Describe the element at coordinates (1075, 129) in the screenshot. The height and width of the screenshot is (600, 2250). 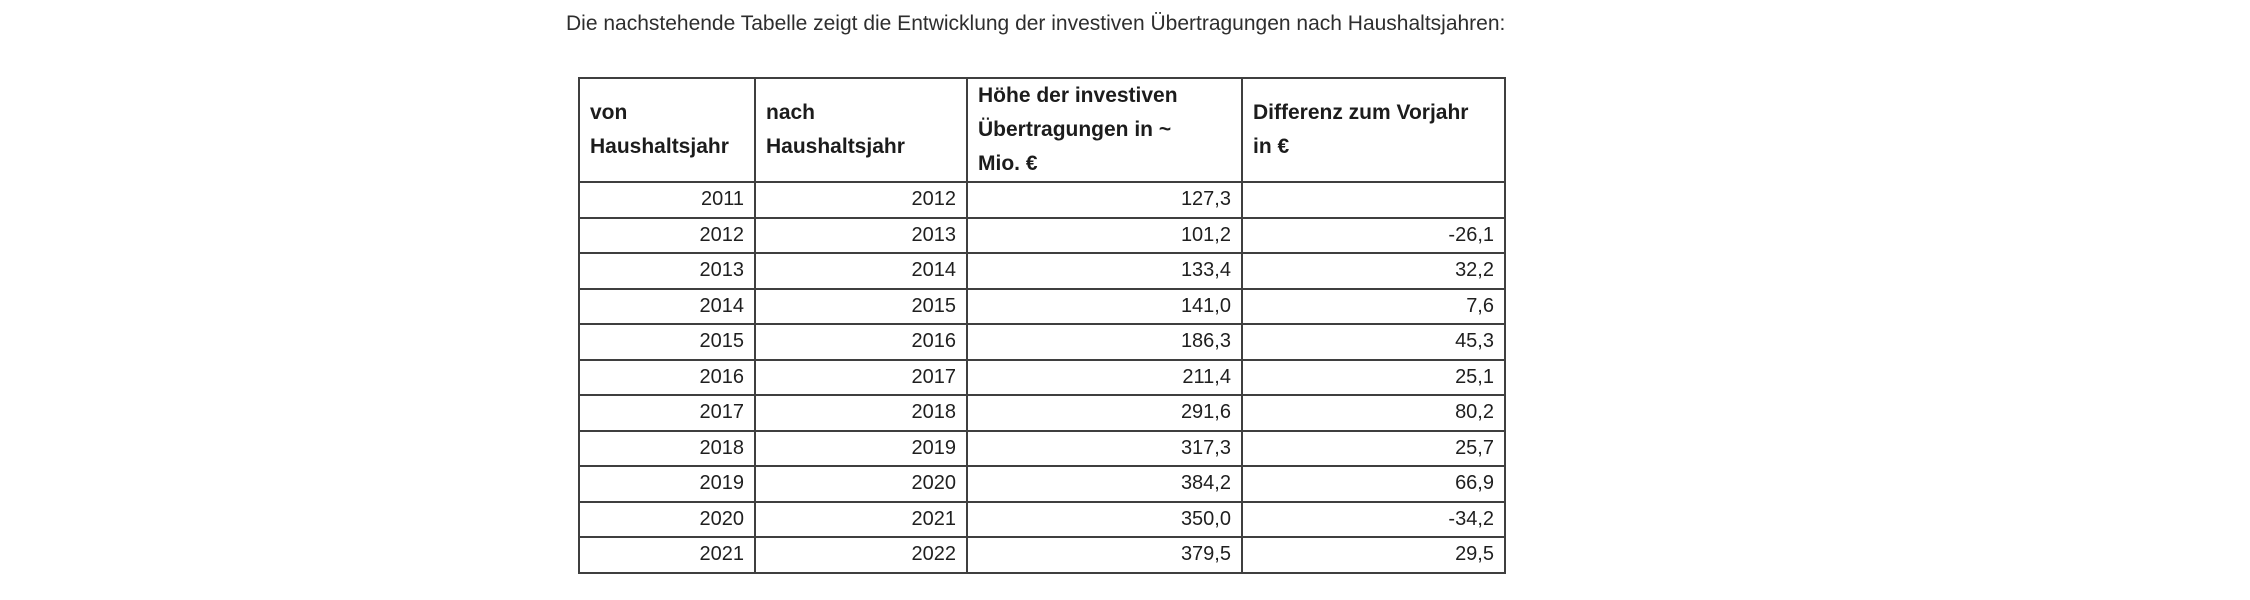
I see `column-header-line: Übertragungen in ~` at that location.